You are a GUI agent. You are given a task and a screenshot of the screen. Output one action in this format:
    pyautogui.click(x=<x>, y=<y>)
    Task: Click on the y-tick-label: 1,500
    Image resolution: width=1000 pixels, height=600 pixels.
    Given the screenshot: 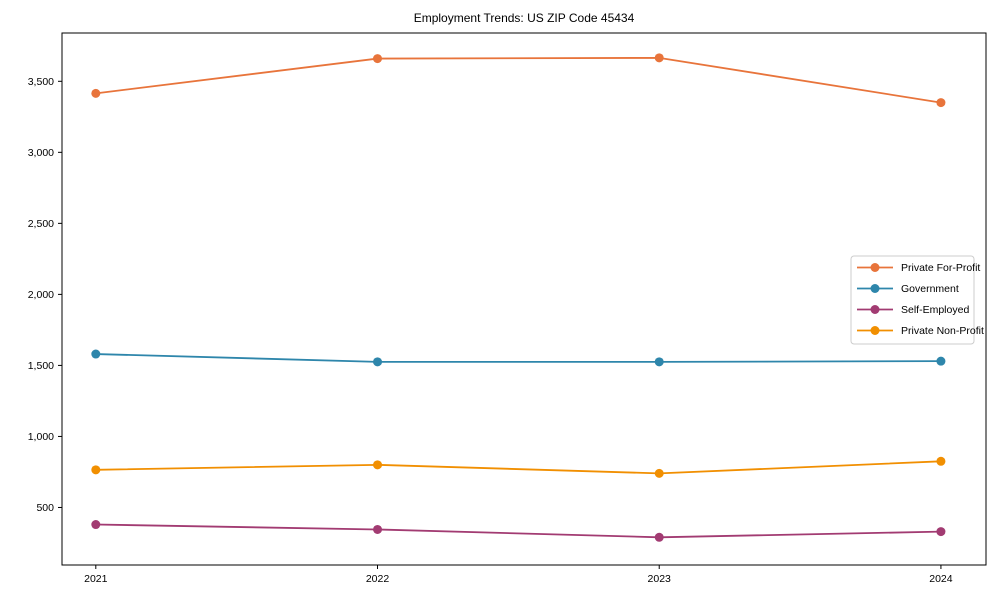 What is the action you would take?
    pyautogui.click(x=41, y=366)
    